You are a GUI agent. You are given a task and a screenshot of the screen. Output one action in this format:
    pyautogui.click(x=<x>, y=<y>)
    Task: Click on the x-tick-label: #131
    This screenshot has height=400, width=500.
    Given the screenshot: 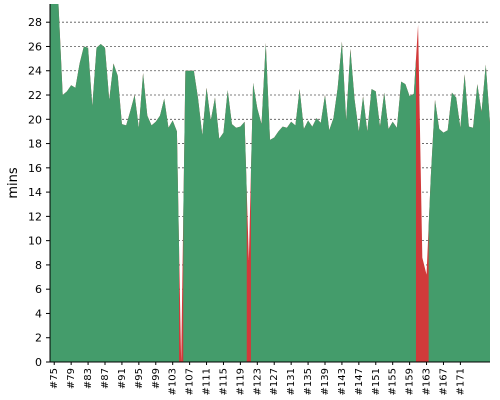 What is the action you would take?
    pyautogui.click(x=291, y=381)
    